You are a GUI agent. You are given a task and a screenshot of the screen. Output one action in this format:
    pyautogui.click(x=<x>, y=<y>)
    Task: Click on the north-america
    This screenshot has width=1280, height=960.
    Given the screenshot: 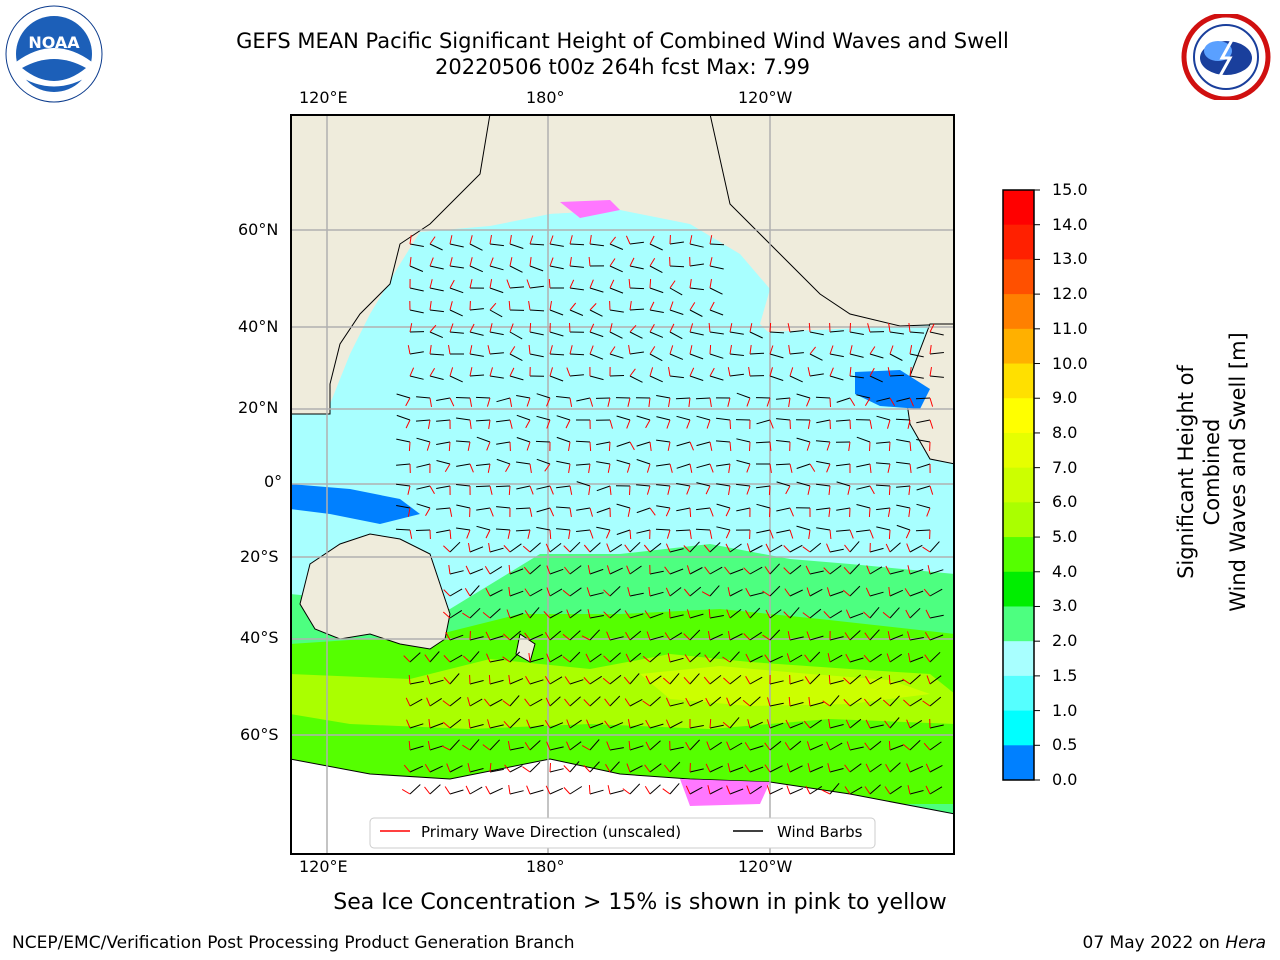 What is the action you would take?
    pyautogui.click(x=832, y=220)
    